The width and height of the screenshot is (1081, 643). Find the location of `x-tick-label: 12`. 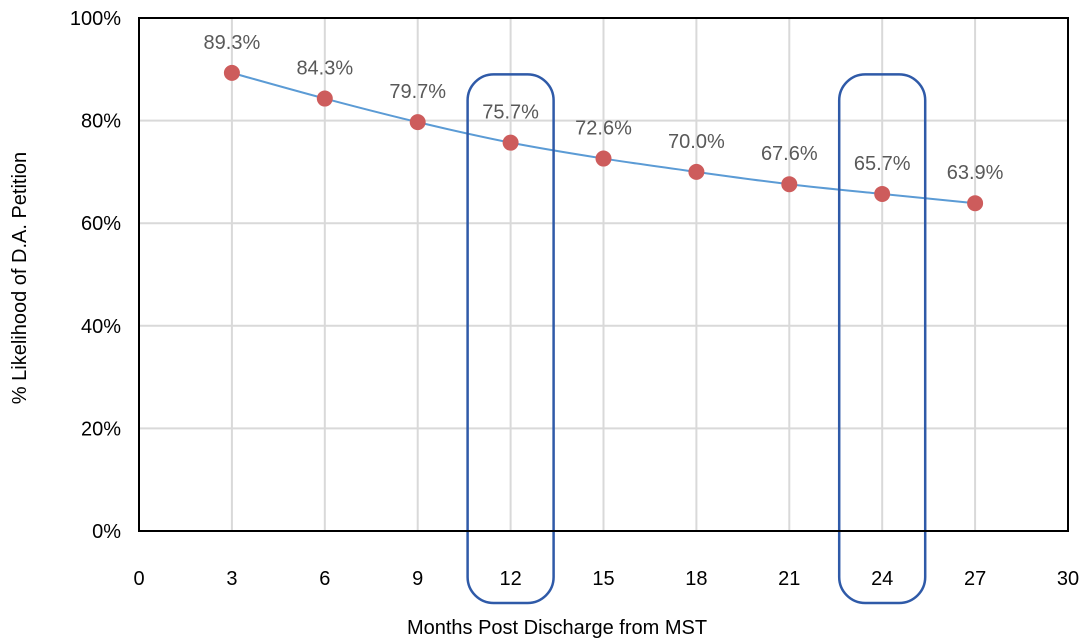

x-tick-label: 12 is located at coordinates (510, 579).